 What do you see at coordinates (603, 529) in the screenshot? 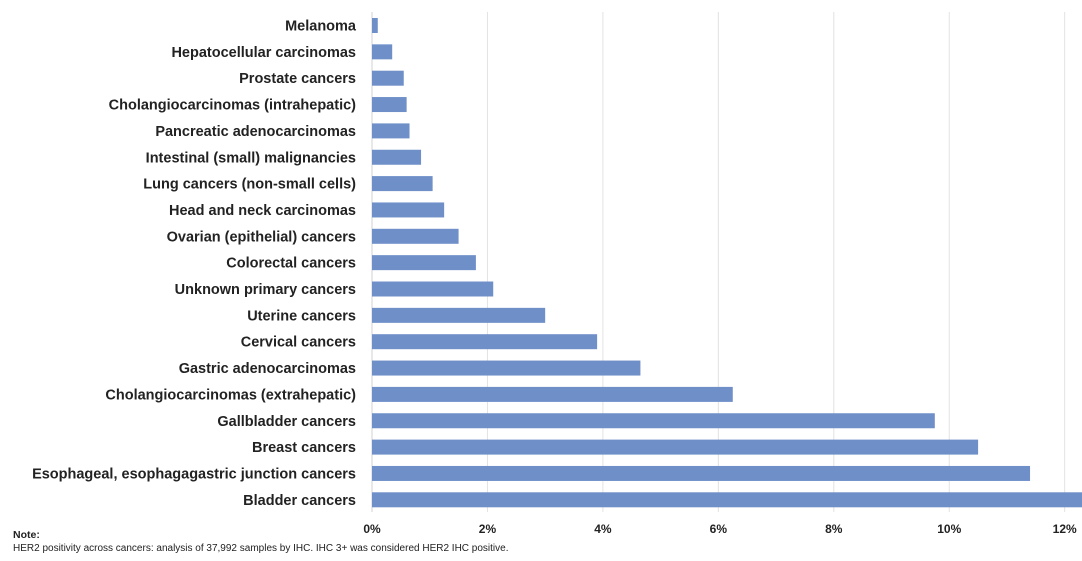
I see `x-tick-label: 4%` at bounding box center [603, 529].